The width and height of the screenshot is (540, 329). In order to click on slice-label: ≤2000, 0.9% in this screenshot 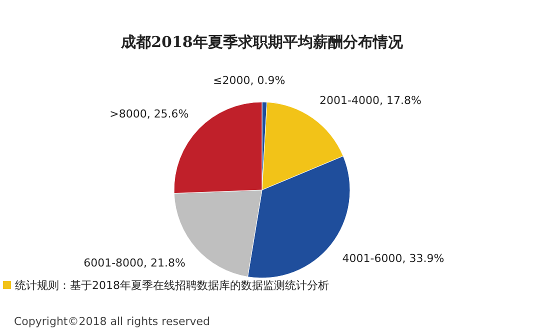, I will do `click(249, 81)`.